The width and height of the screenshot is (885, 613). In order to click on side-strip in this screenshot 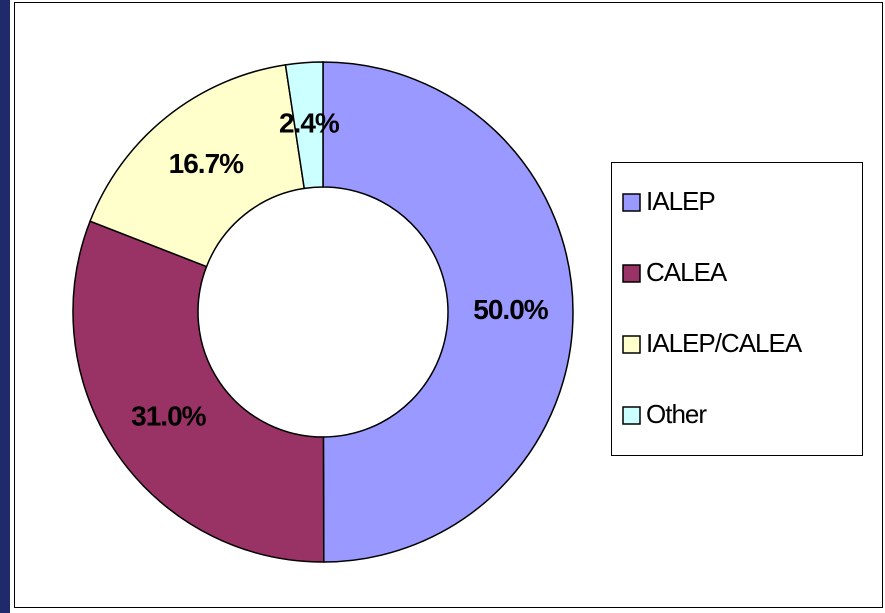, I will do `click(5, 306)`.